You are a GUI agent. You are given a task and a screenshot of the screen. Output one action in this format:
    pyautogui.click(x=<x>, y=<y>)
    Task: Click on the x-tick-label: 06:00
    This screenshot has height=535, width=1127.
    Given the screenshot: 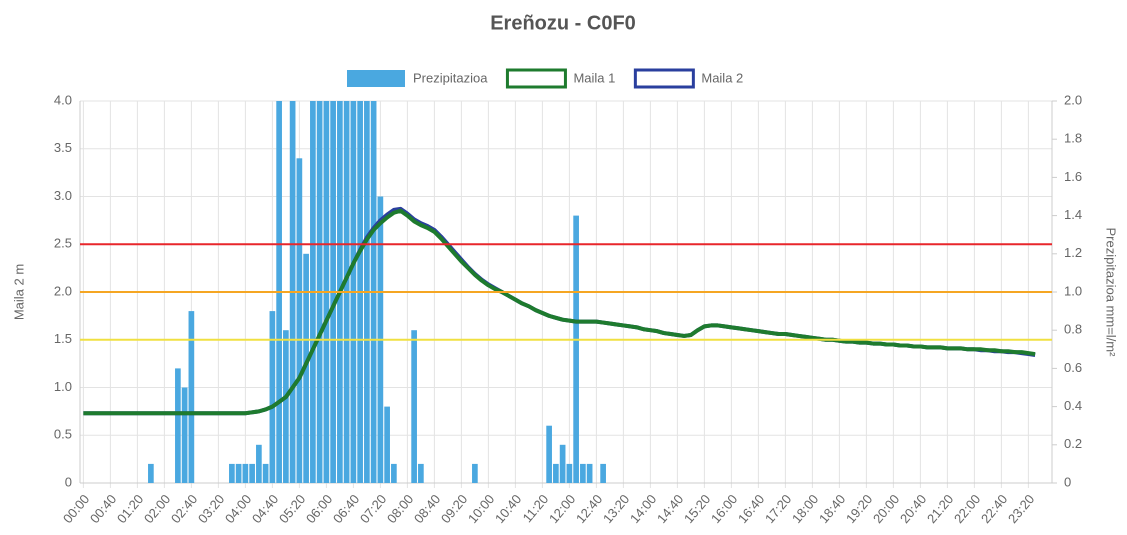 What is the action you would take?
    pyautogui.click(x=319, y=508)
    